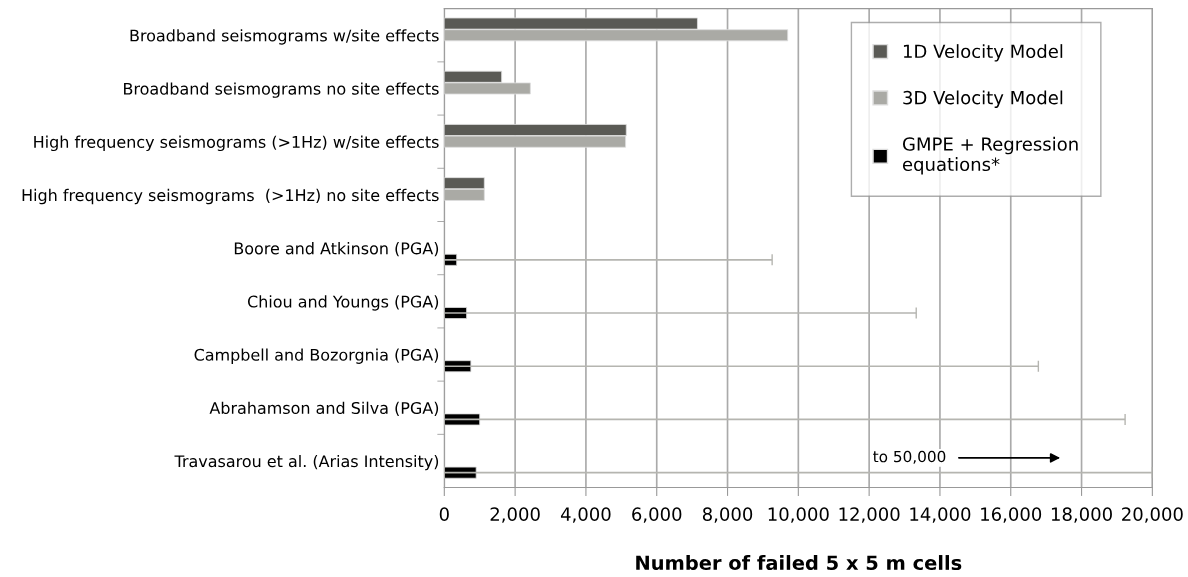 The width and height of the screenshot is (1188, 577). What do you see at coordinates (869, 515) in the screenshot?
I see `x-tick-label: 12,000` at bounding box center [869, 515].